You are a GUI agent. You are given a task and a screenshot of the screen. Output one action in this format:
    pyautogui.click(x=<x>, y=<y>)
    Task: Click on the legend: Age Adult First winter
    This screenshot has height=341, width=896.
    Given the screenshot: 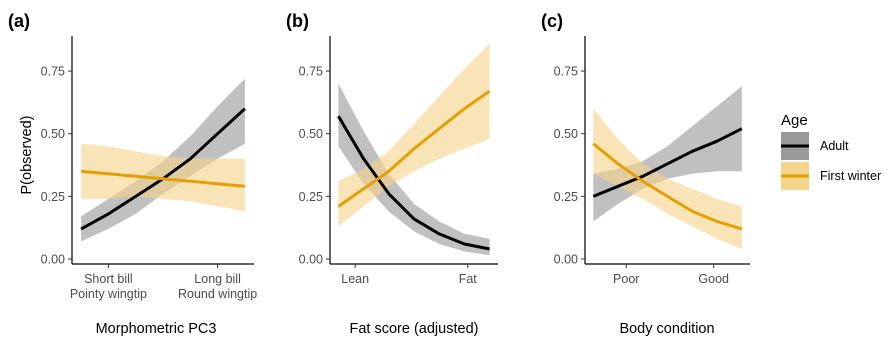 What is the action you would take?
    pyautogui.click(x=831, y=151)
    